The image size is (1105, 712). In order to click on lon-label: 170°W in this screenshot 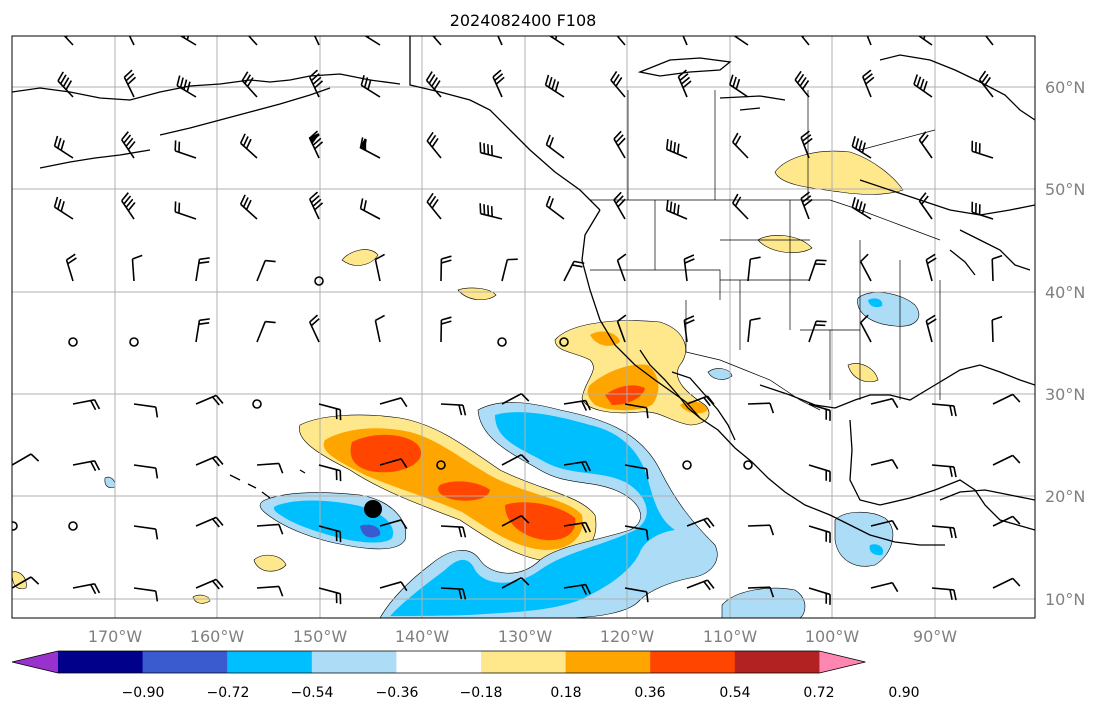, I will do `click(115, 636)`.